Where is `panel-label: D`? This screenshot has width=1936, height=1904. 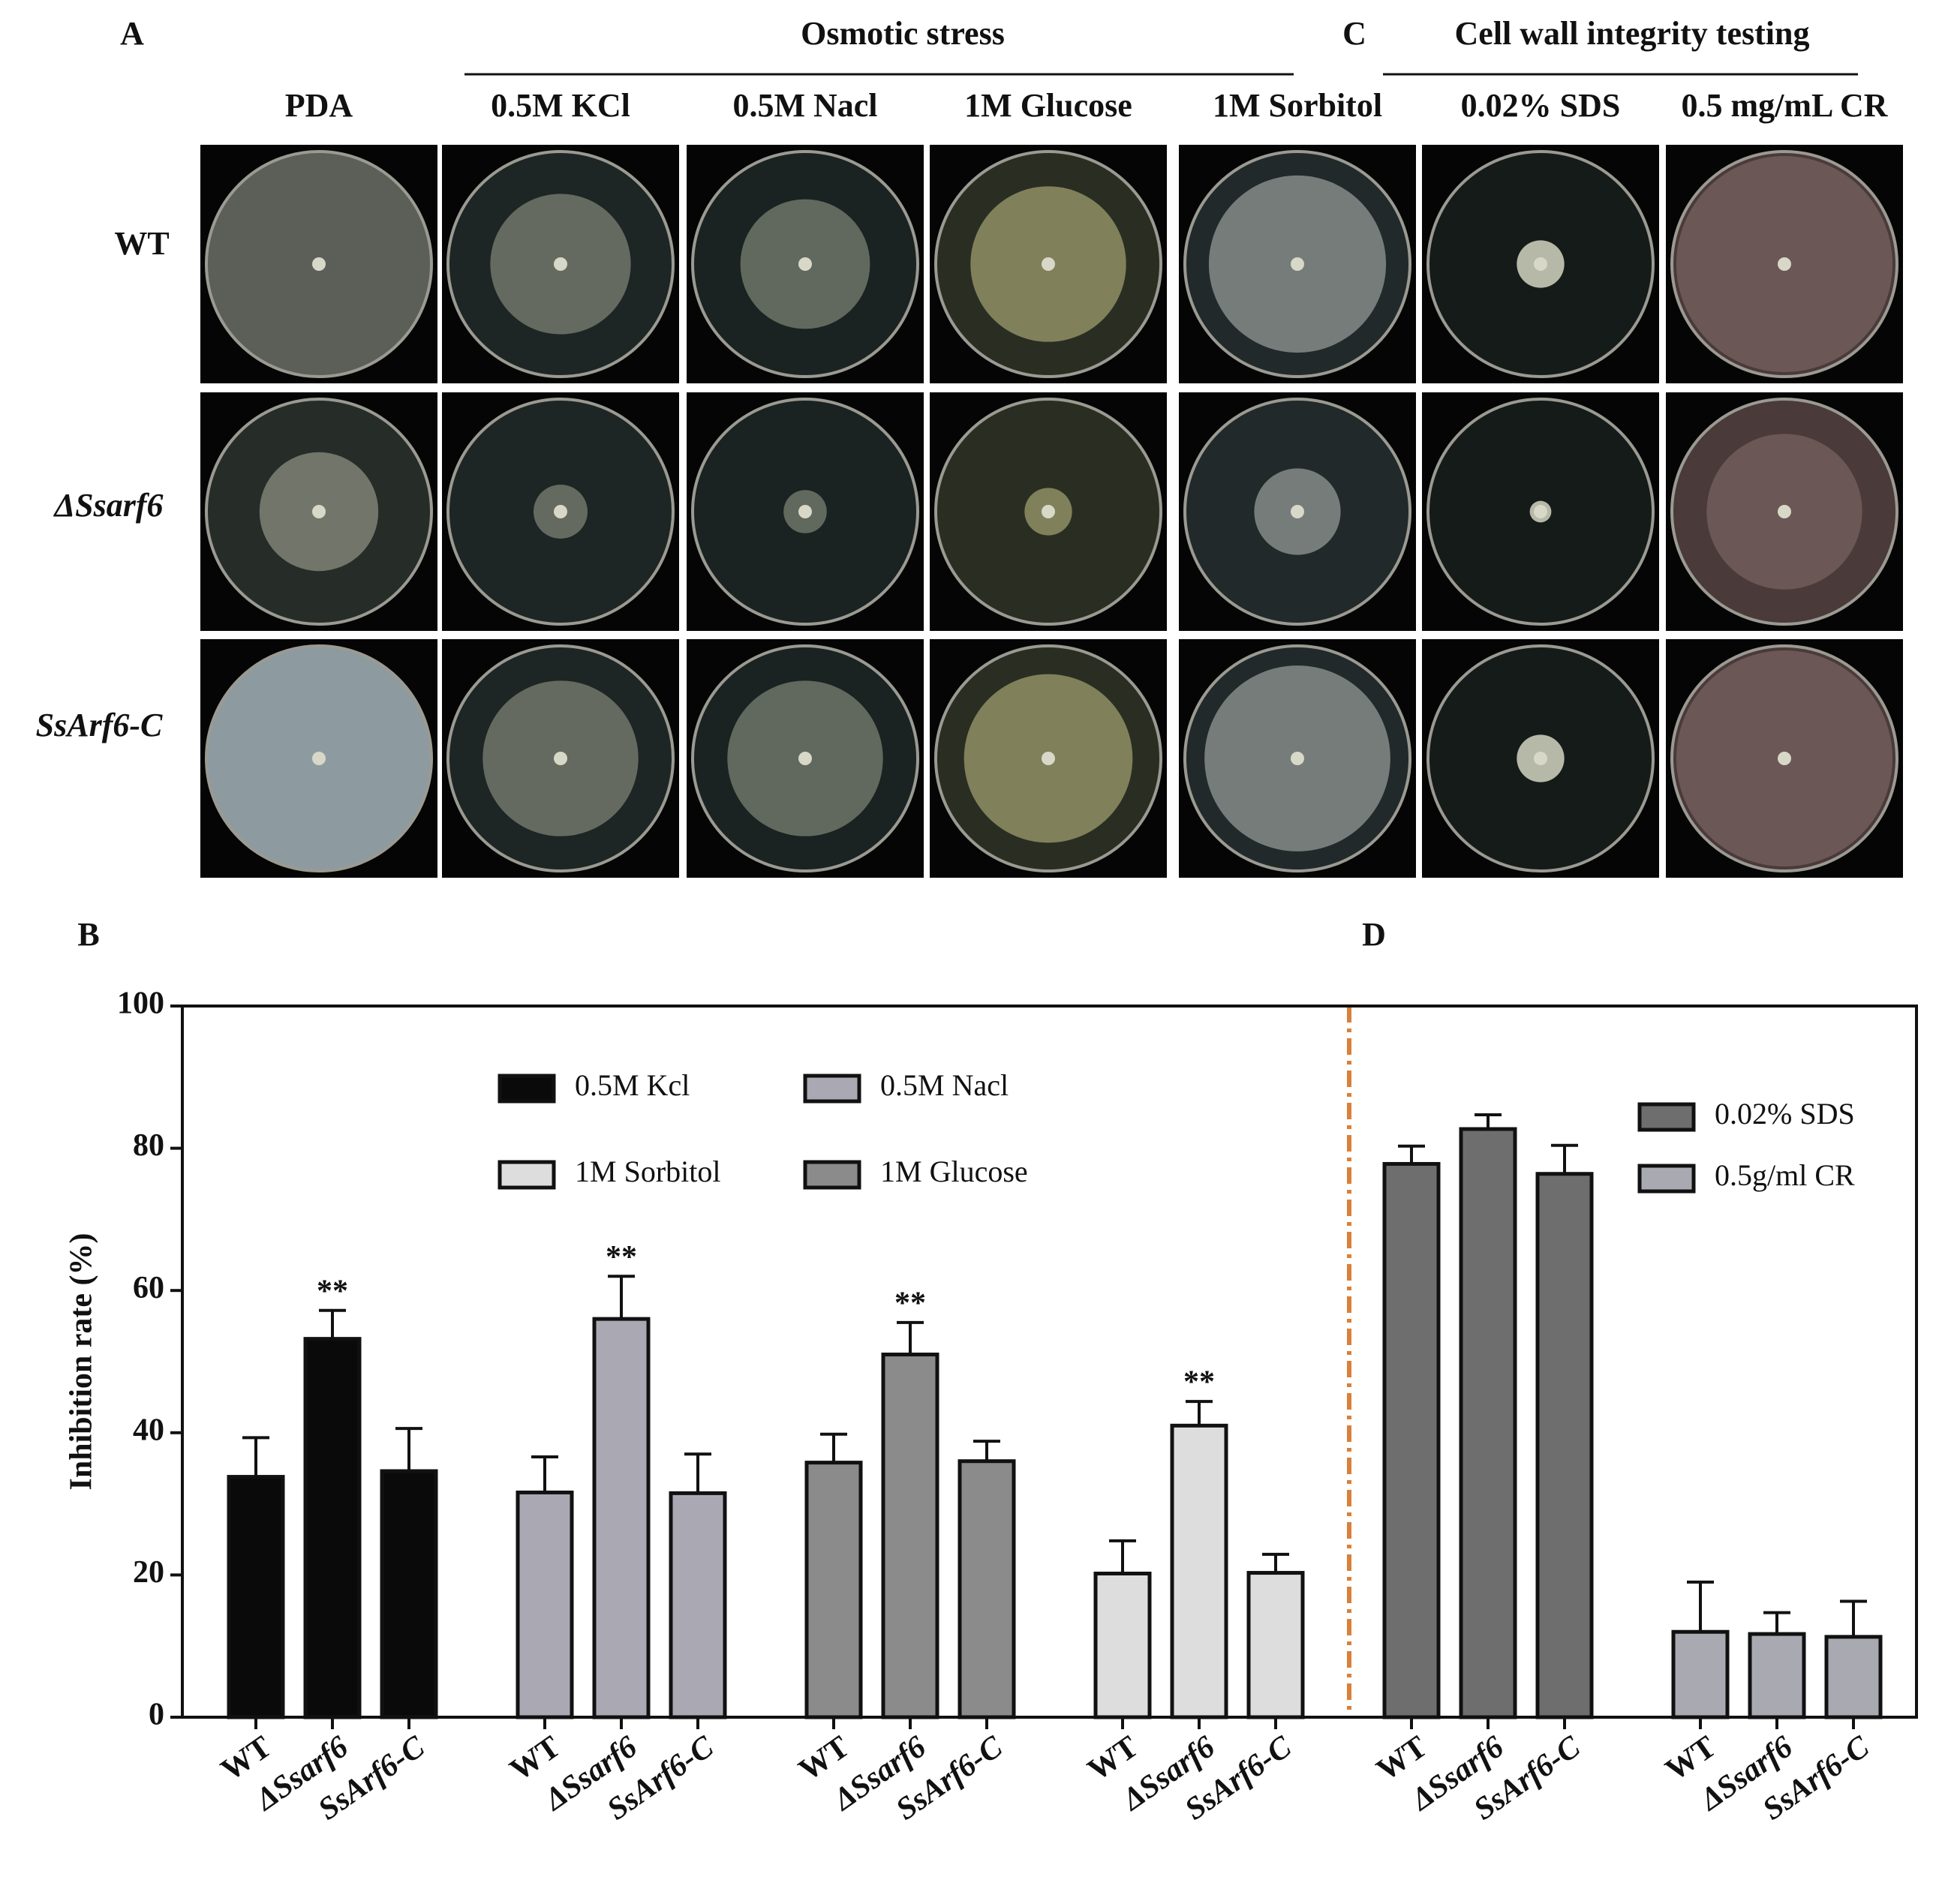
panel-label: D is located at coordinates (1374, 934).